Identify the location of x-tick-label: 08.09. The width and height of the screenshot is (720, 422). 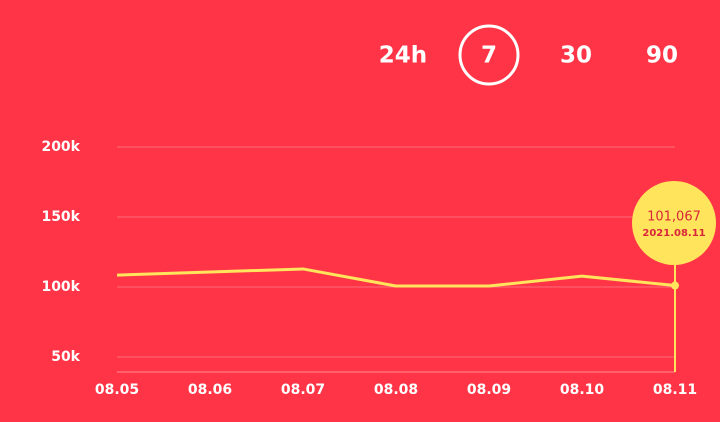
(489, 390).